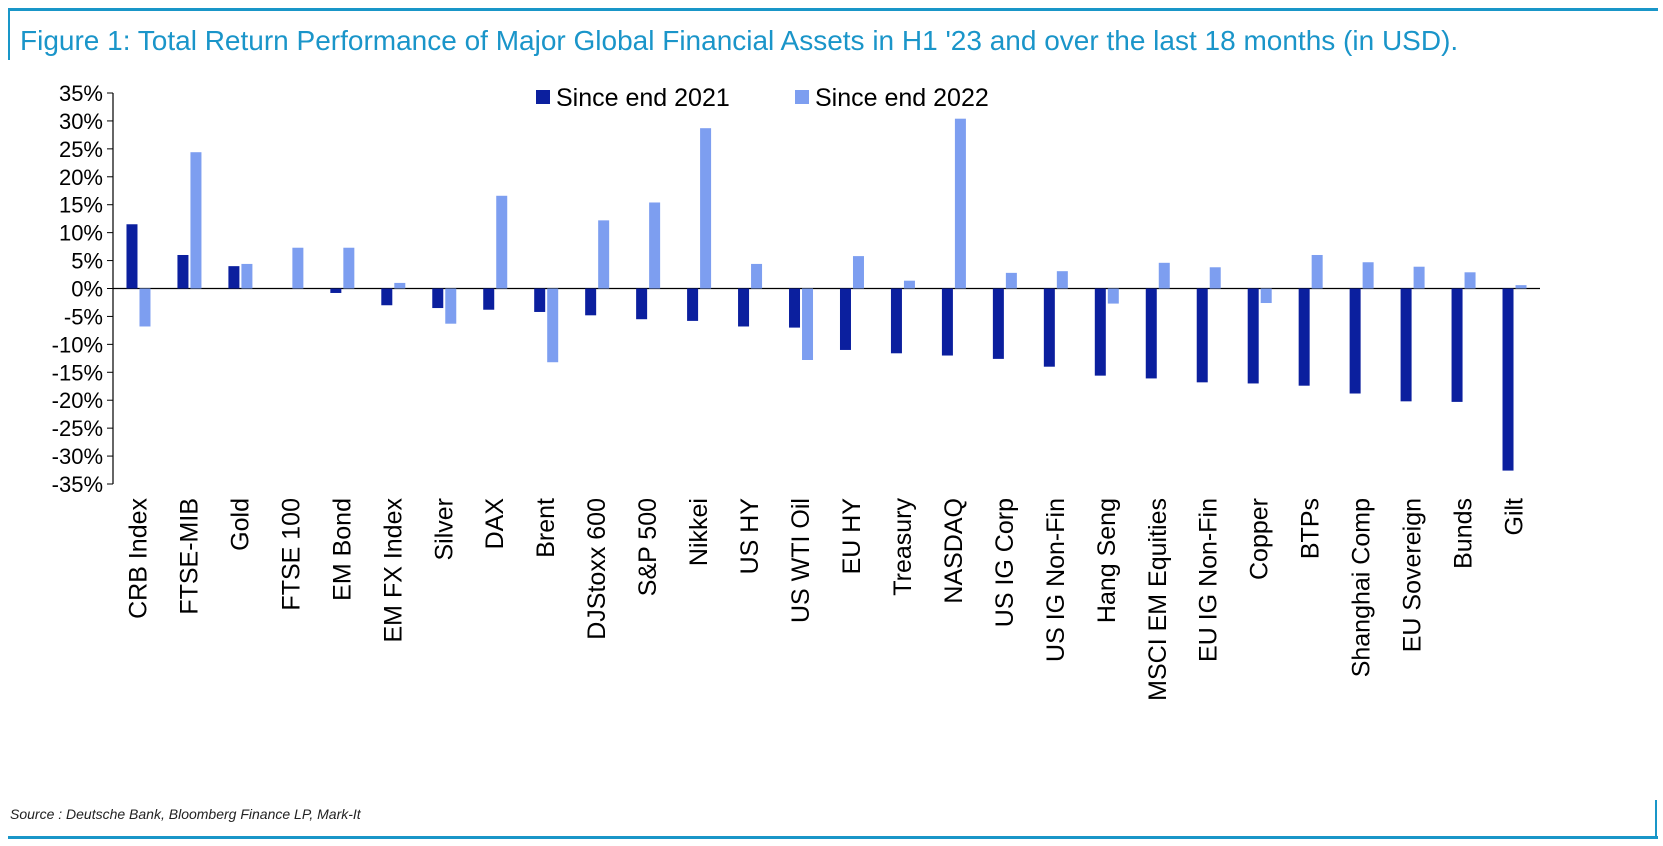  I want to click on y-tick-label: -25%, so click(77, 428).